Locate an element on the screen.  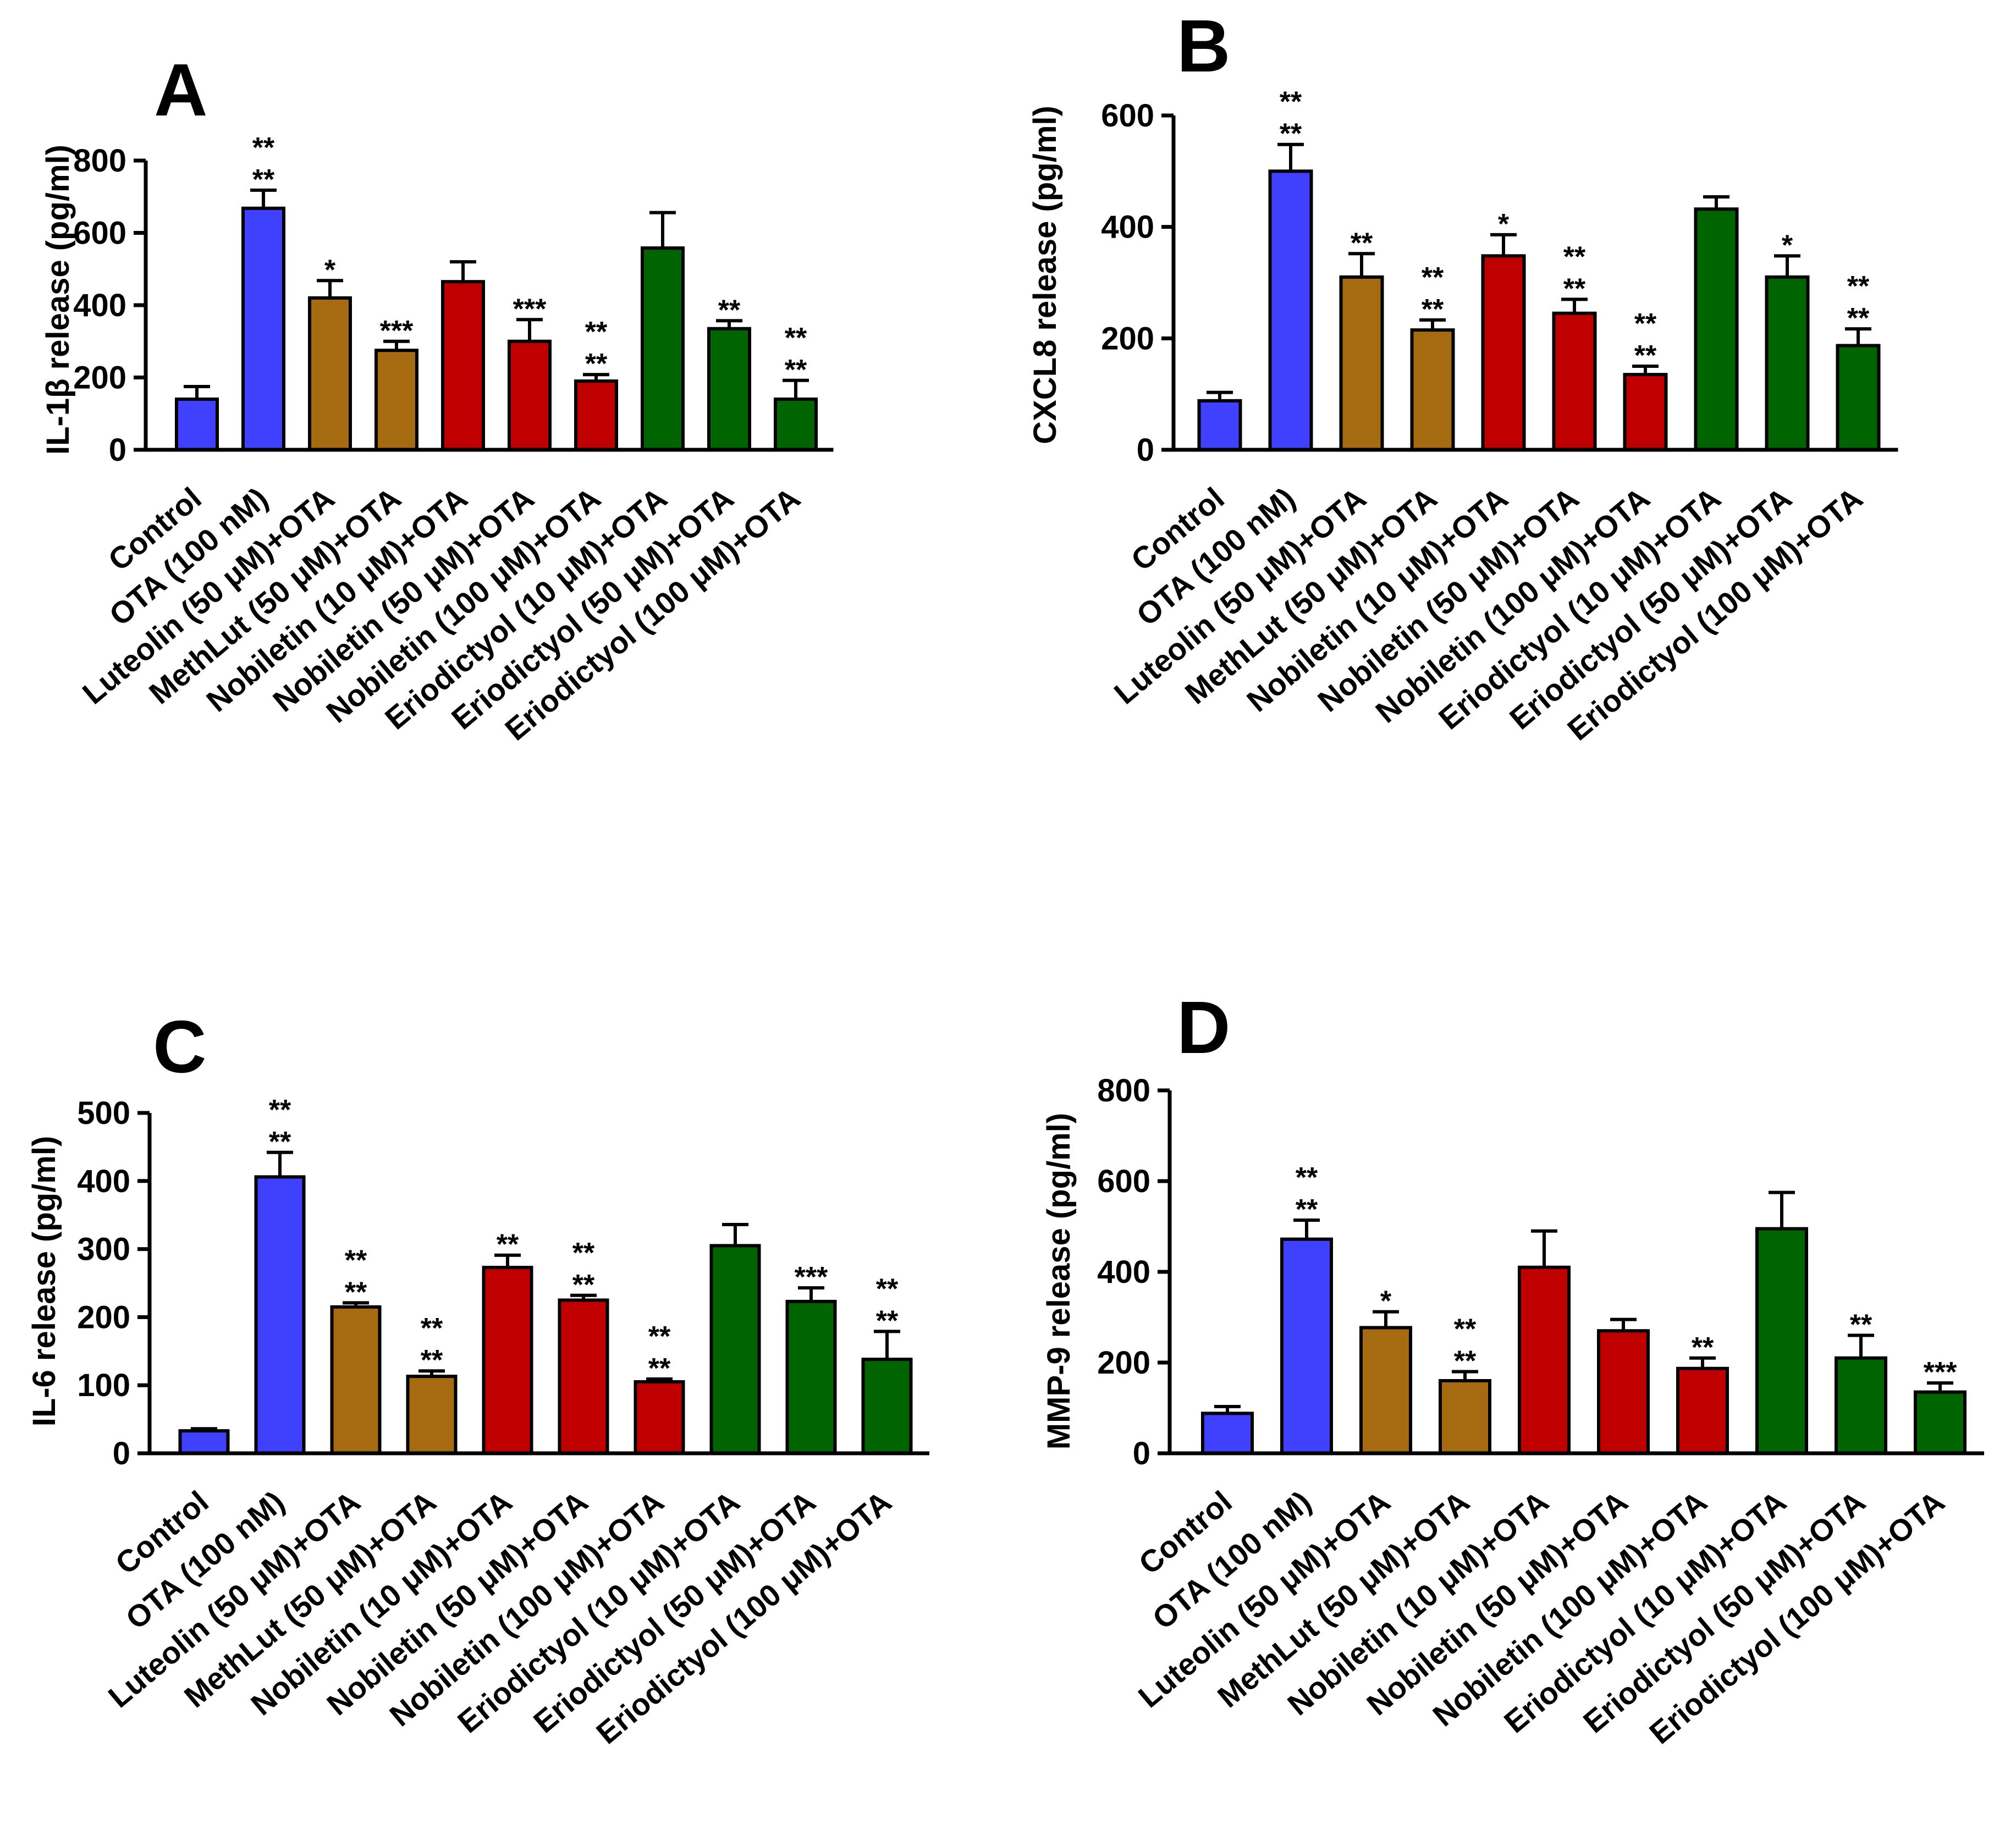
y-tick-label-c-1: 100 is located at coordinates (103, 1386).